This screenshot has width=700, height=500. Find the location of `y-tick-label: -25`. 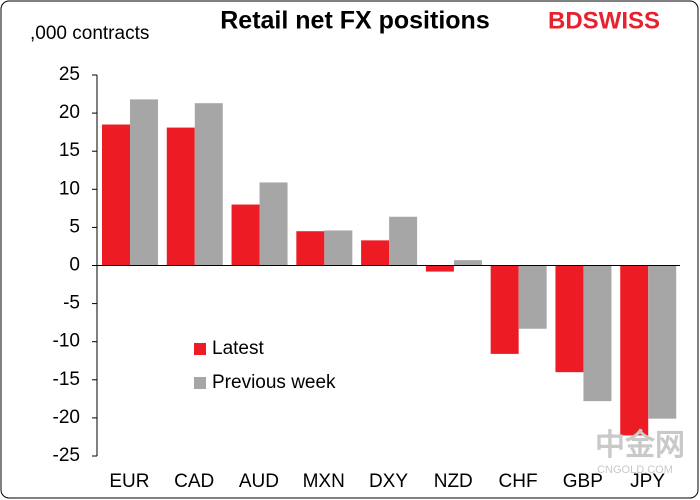

y-tick-label: -25 is located at coordinates (66, 455).